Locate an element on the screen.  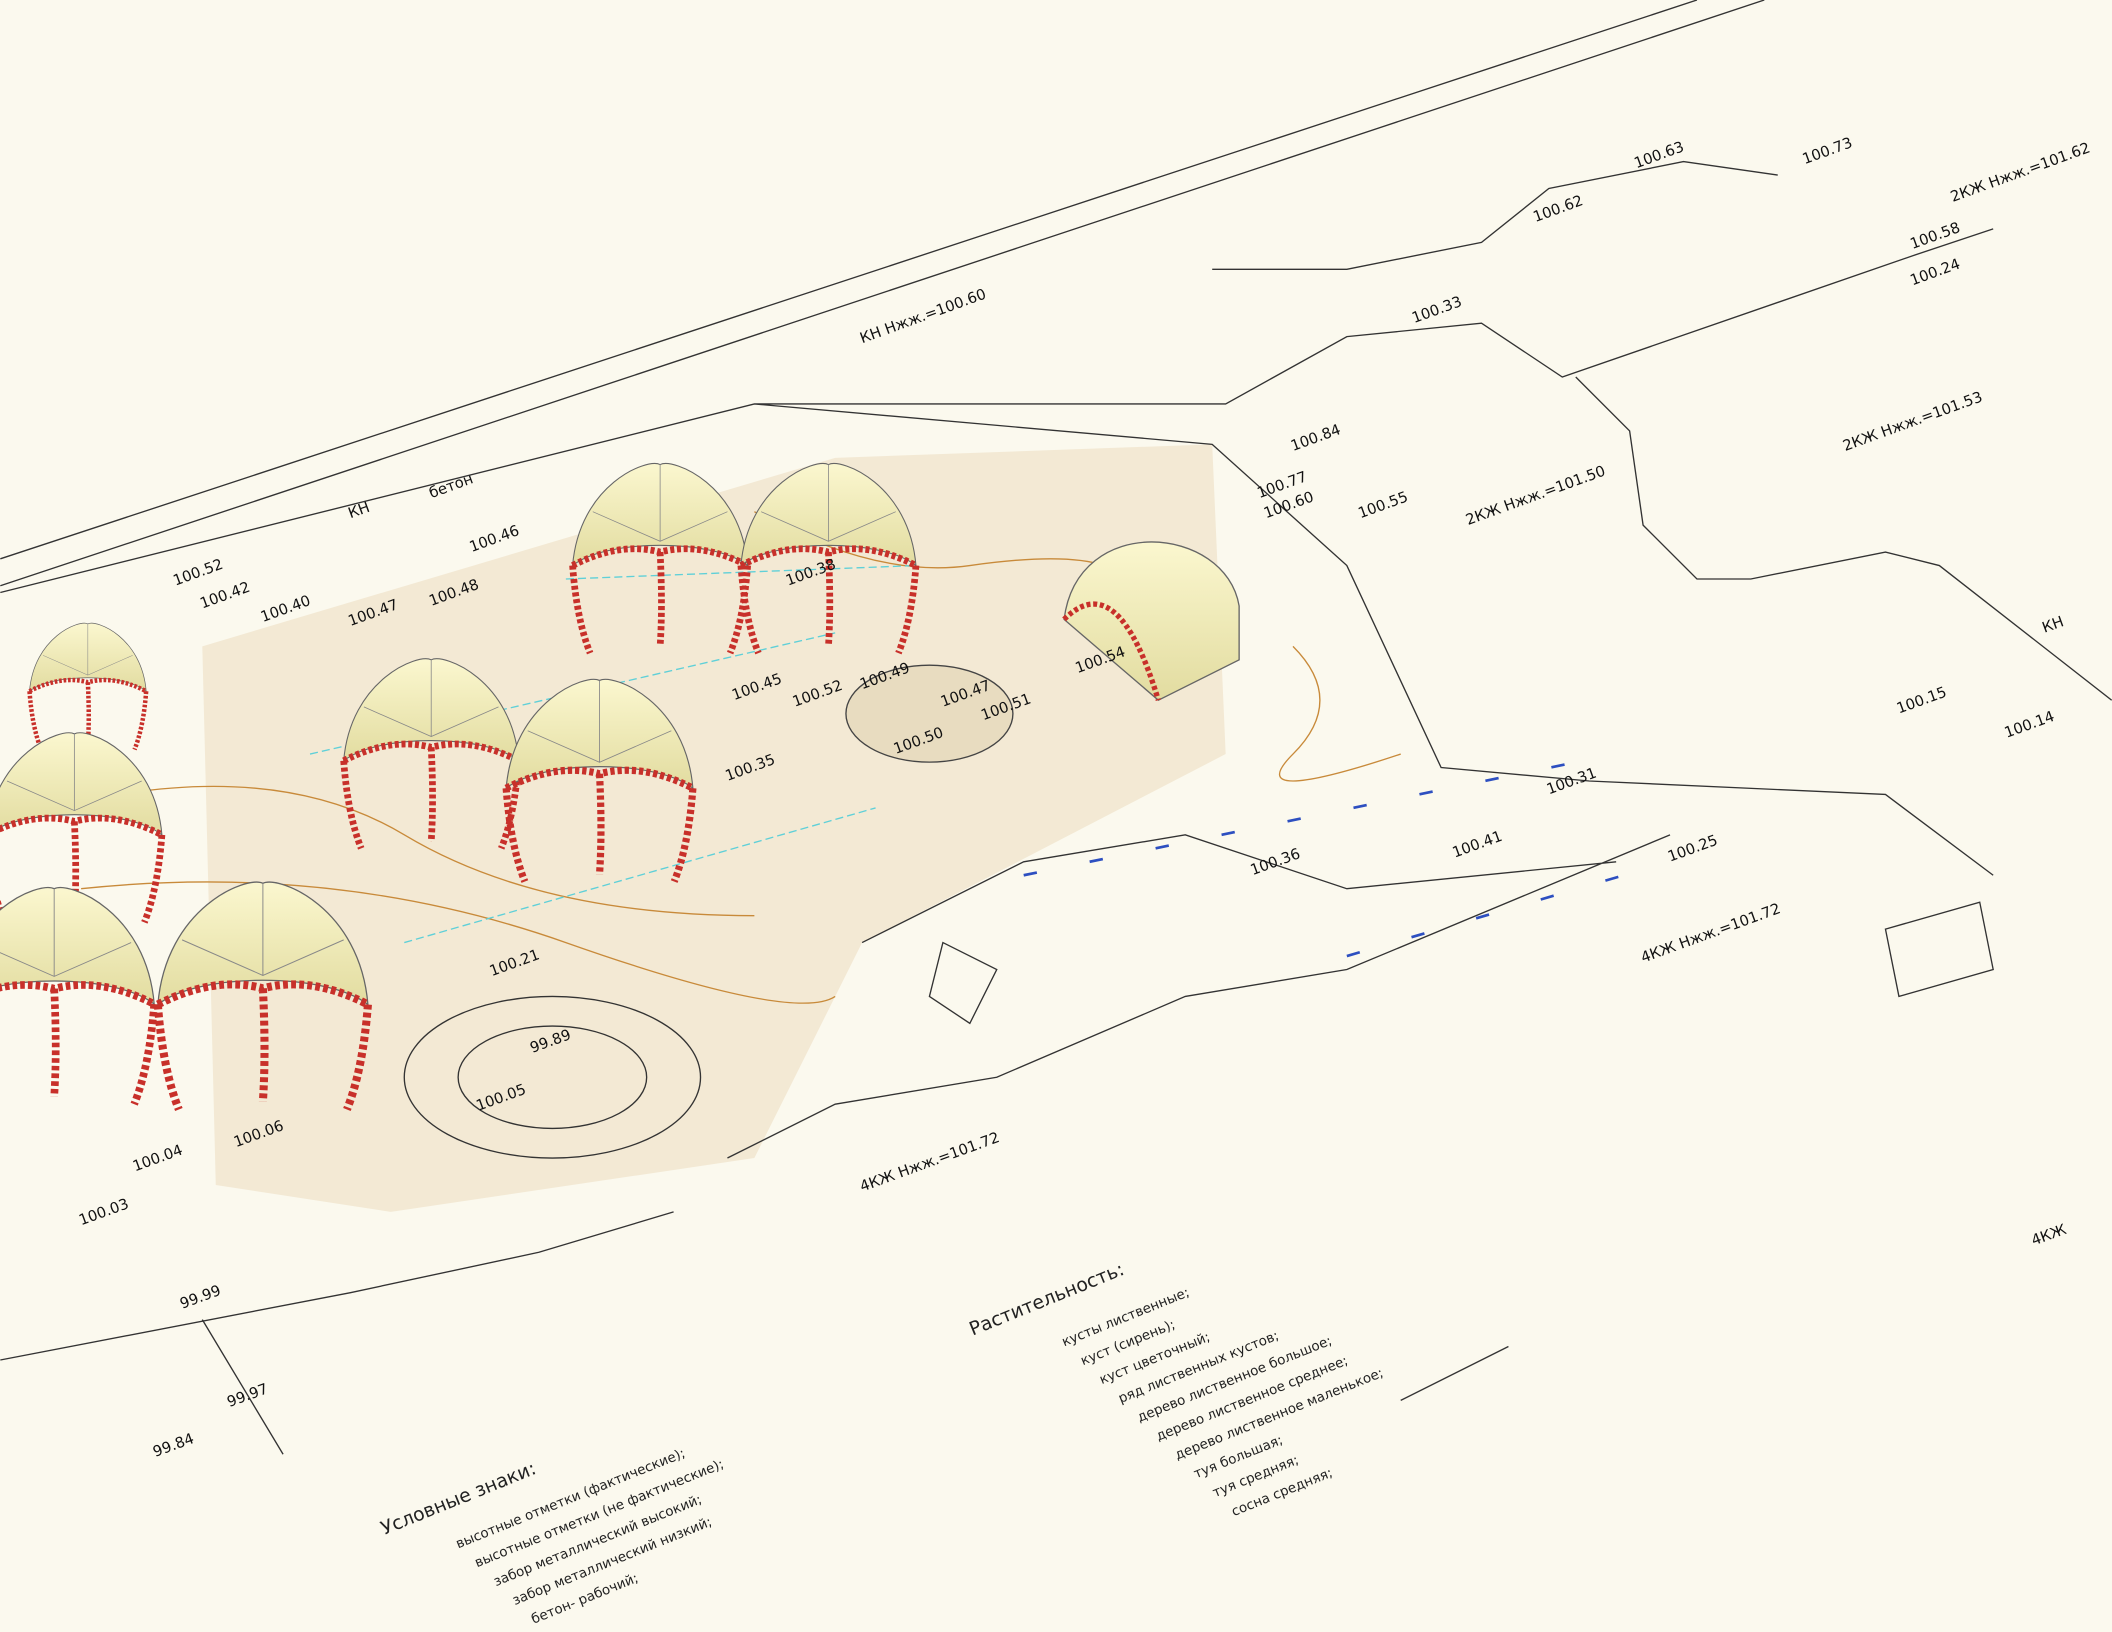
fence is located at coordinates (1347, 855).